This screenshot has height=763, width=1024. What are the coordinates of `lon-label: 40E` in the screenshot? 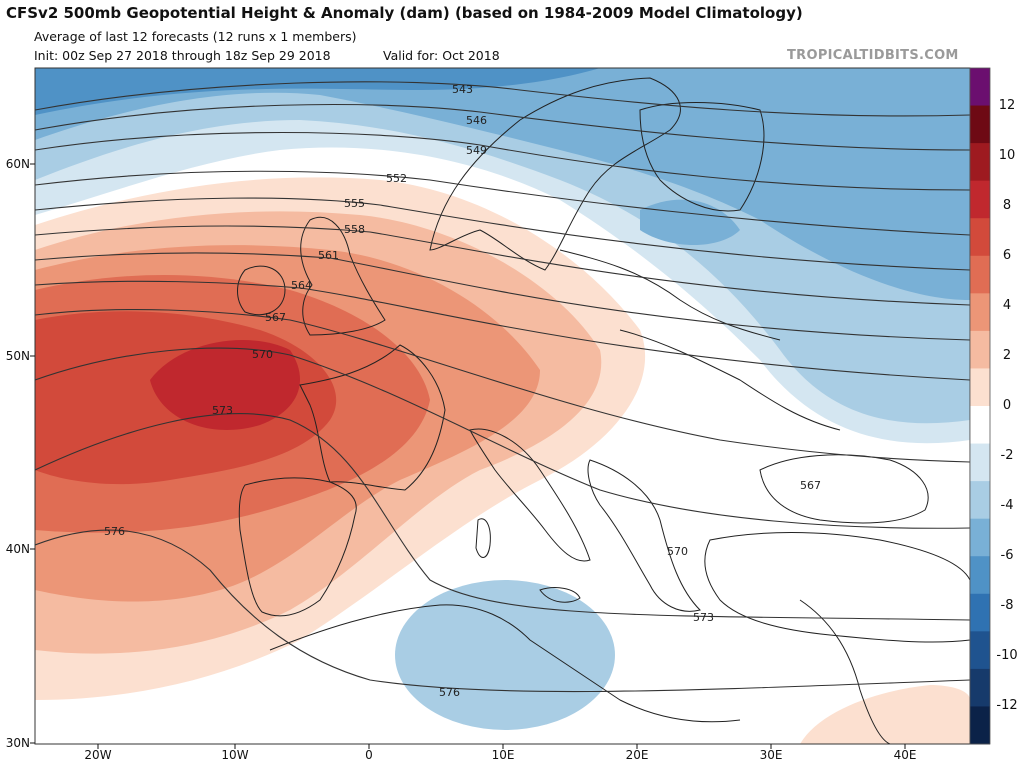 It's located at (905, 755).